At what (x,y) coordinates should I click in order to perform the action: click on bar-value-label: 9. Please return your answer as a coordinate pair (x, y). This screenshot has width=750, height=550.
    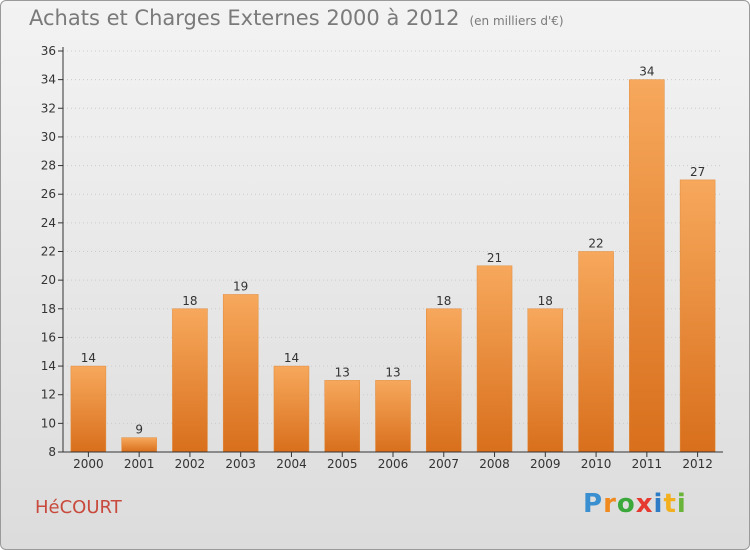
    Looking at the image, I should click on (139, 430).